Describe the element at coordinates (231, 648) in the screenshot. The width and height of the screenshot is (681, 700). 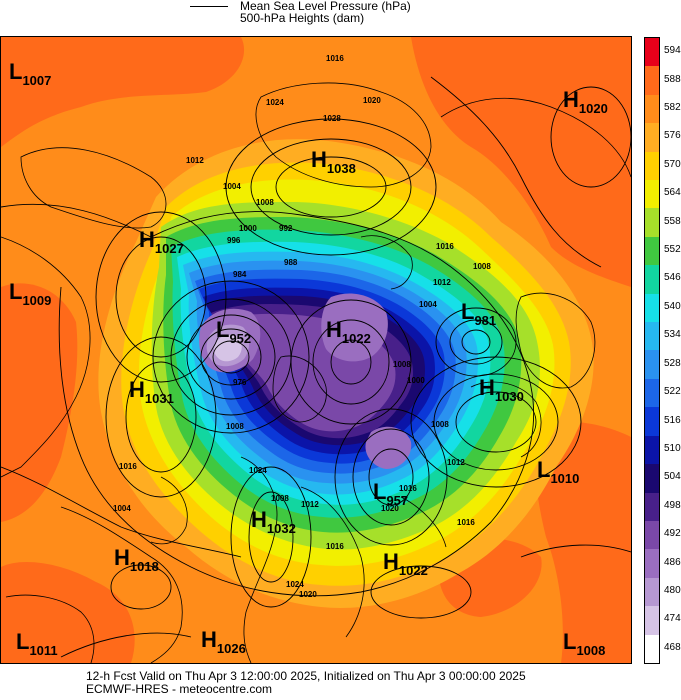
I see `center-value: 1026` at that location.